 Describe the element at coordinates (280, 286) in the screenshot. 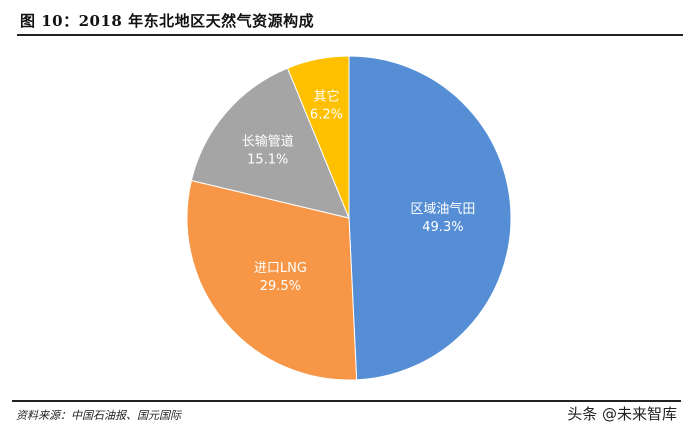

I see `slice-label-value: 29.5%` at that location.